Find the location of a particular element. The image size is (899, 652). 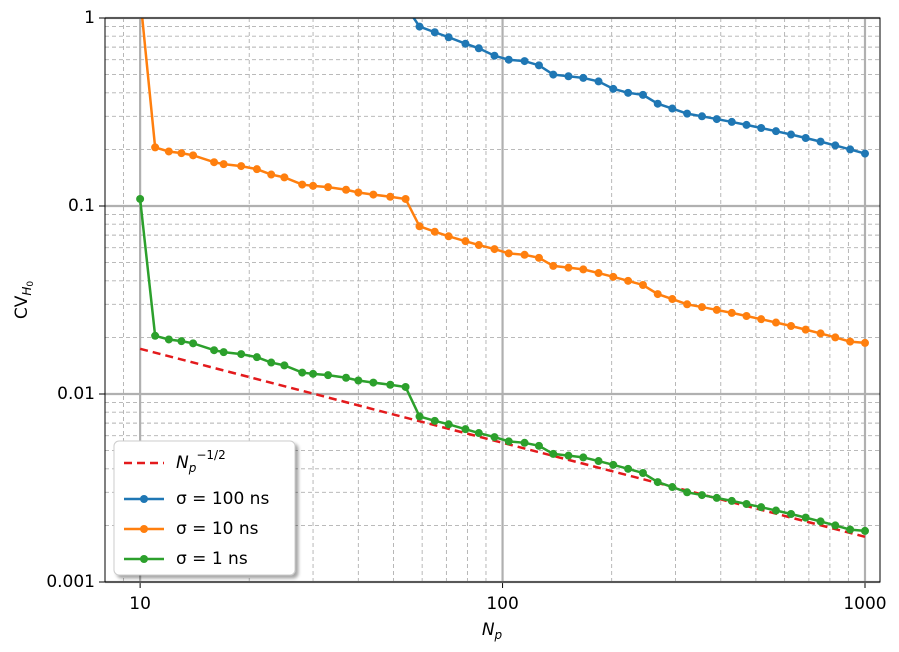

y-tick-label: 0.1 is located at coordinates (81, 206).